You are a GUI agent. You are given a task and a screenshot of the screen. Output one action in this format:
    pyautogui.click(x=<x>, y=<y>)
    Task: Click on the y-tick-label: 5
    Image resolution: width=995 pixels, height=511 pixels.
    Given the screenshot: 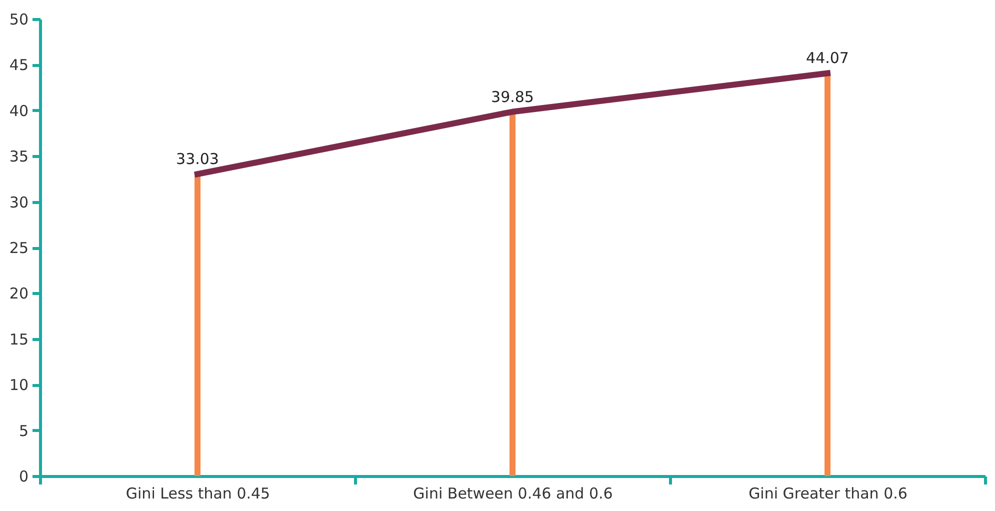 What is the action you would take?
    pyautogui.click(x=23, y=431)
    